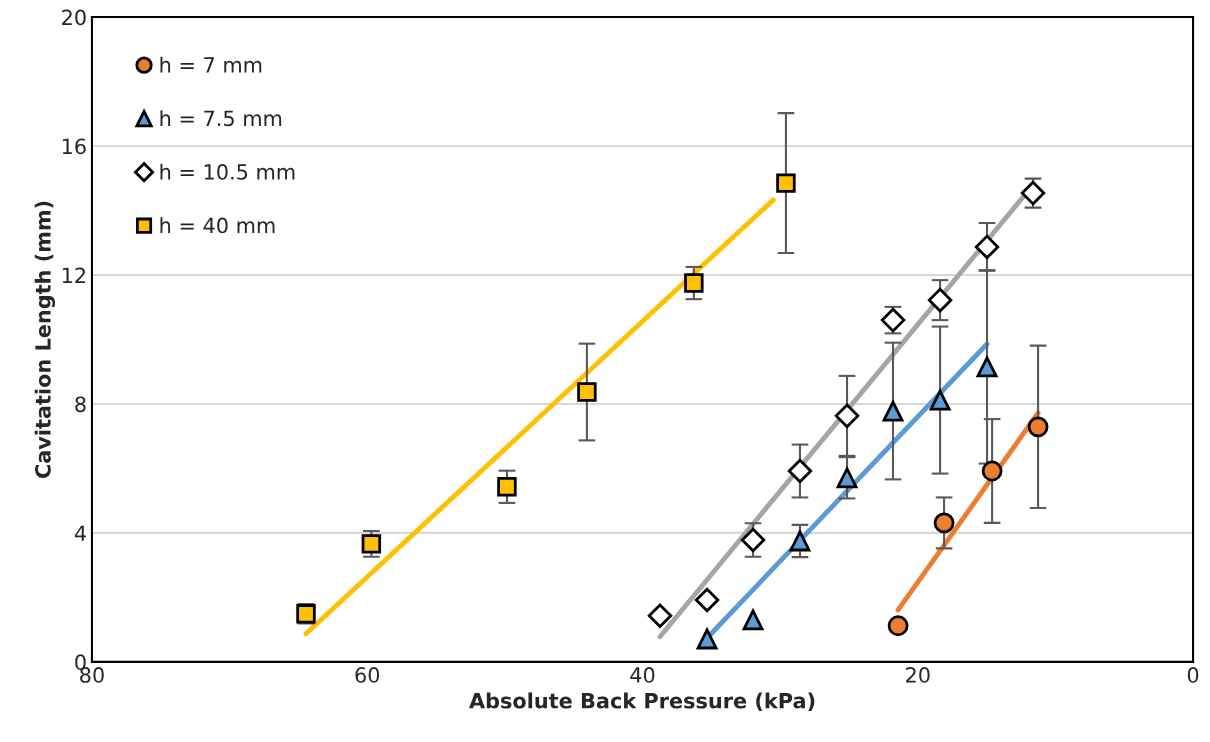 Image resolution: width=1210 pixels, height=742 pixels. I want to click on x-tick-label: 20, so click(918, 675).